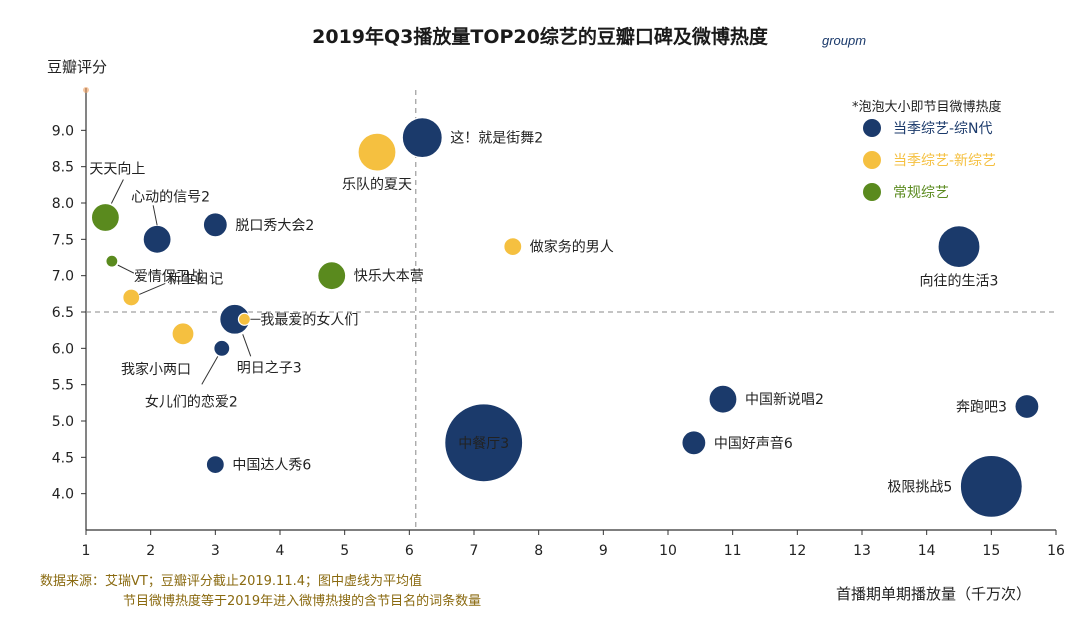 The height and width of the screenshot is (618, 1080). What do you see at coordinates (170, 197) in the screenshot?
I see `bubble-label: 心动的信号2` at bounding box center [170, 197].